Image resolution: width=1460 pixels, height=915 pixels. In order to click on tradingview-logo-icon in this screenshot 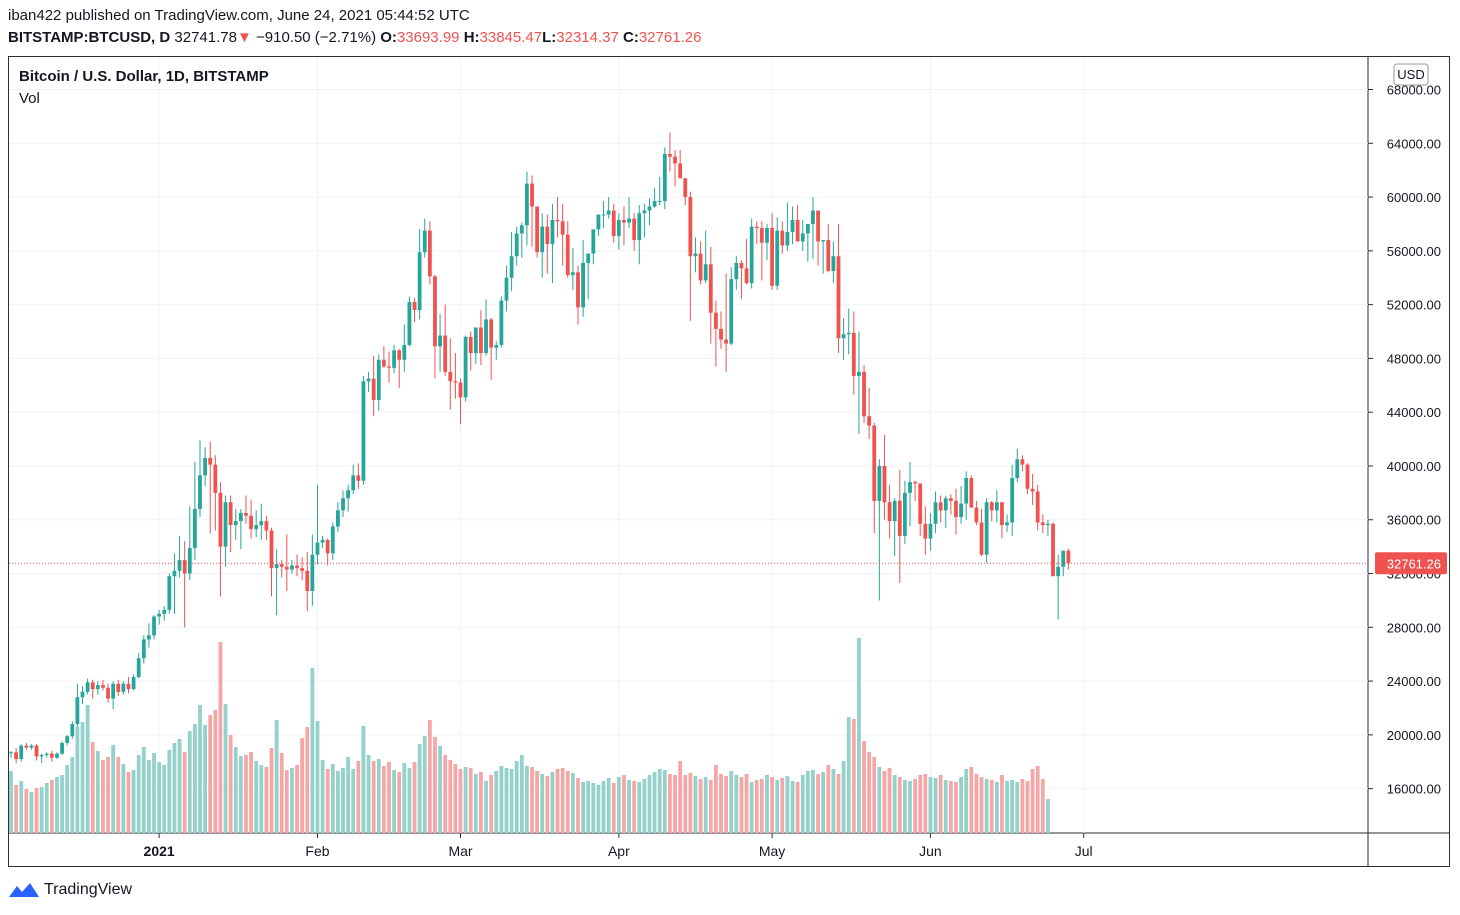, I will do `click(24, 890)`.